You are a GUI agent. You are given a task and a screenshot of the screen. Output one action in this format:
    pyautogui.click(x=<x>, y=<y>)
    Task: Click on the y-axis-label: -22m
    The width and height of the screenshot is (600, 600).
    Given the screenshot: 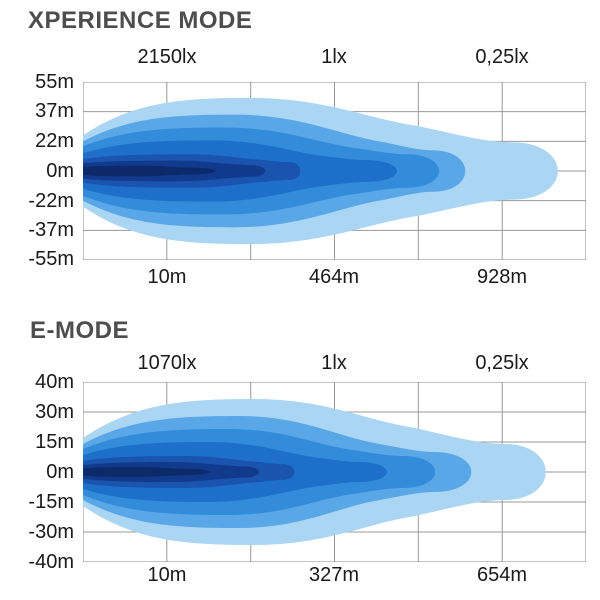 What is the action you would take?
    pyautogui.click(x=51, y=201)
    